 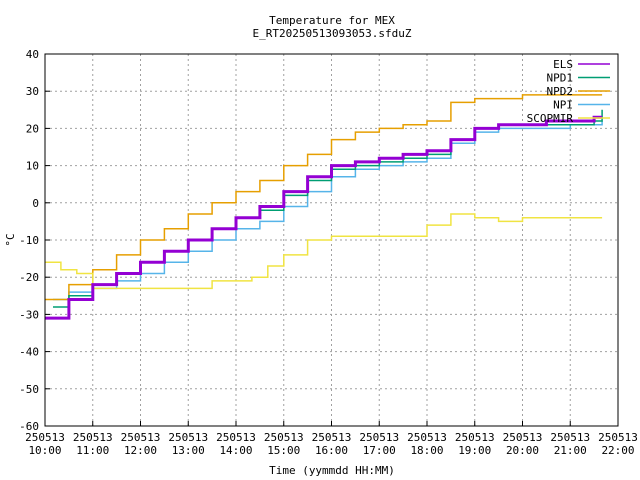 What do you see at coordinates (570, 450) in the screenshot?
I see `x-tick-time: 21:00` at bounding box center [570, 450].